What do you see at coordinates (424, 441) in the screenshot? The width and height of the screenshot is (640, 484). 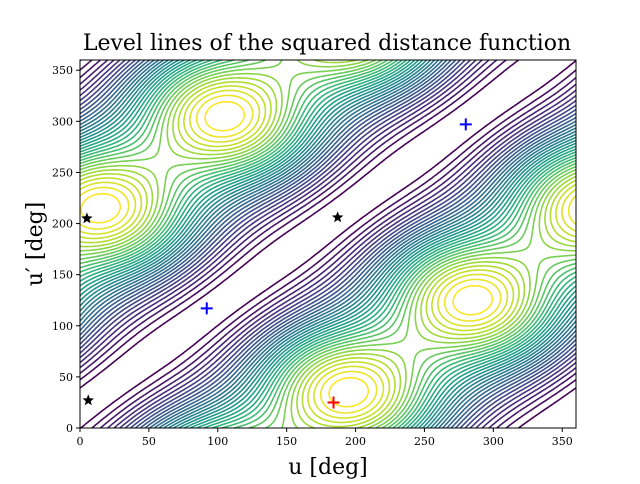 I see `x-tick-label: 250` at bounding box center [424, 441].